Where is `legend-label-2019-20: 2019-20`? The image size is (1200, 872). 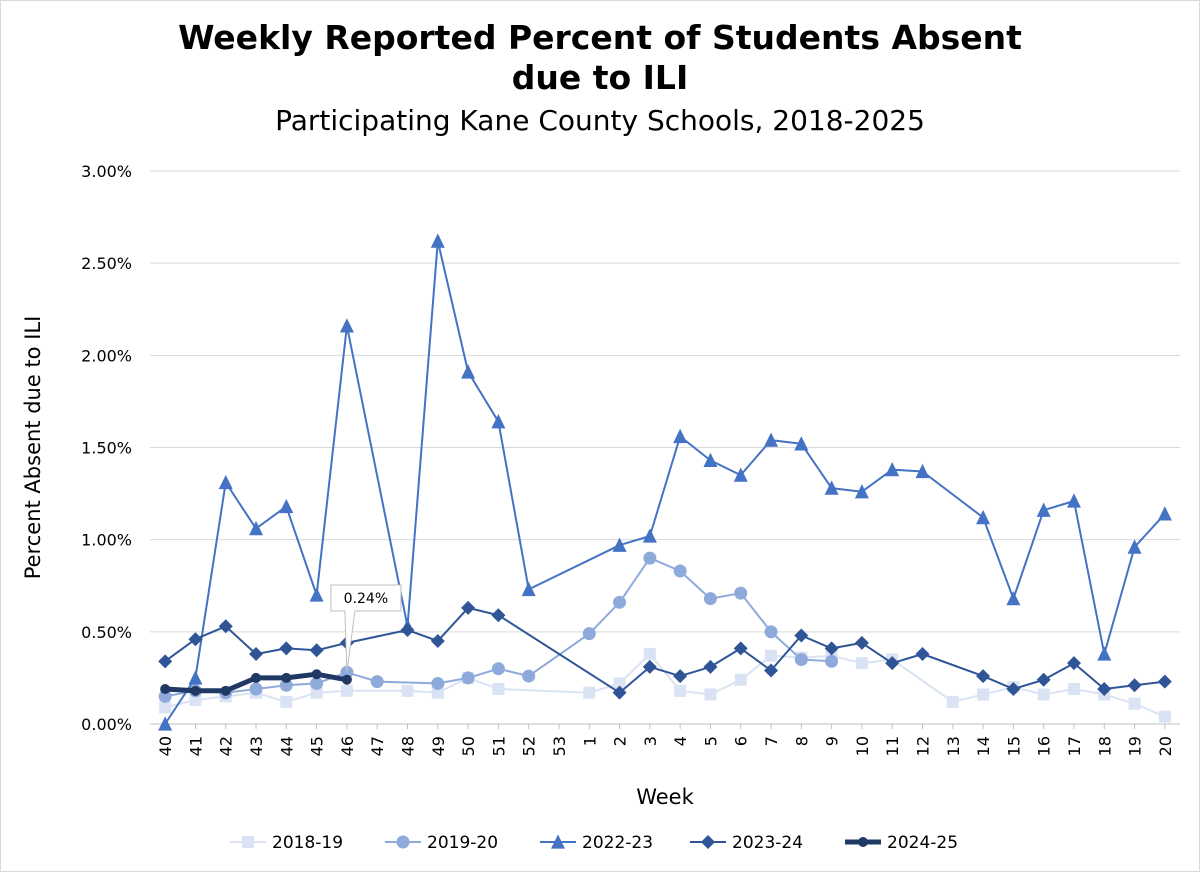 legend-label-2019-20: 2019-20 is located at coordinates (462, 843).